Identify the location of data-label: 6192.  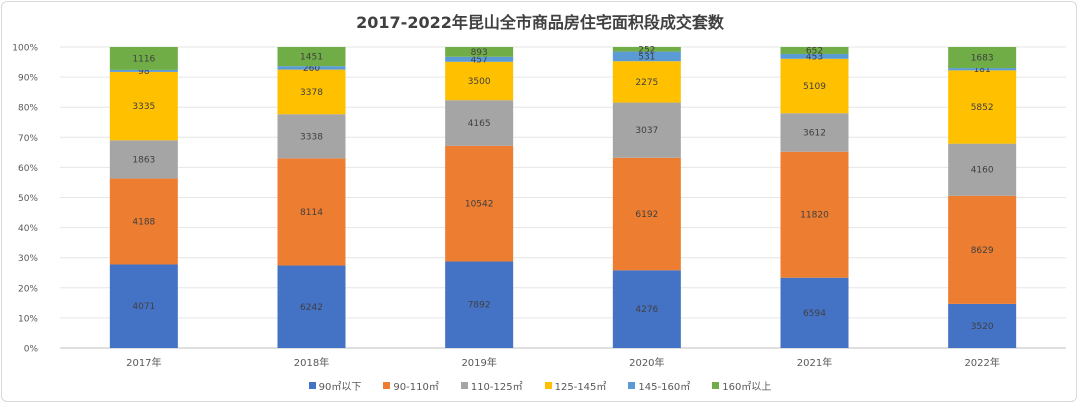
(646, 215).